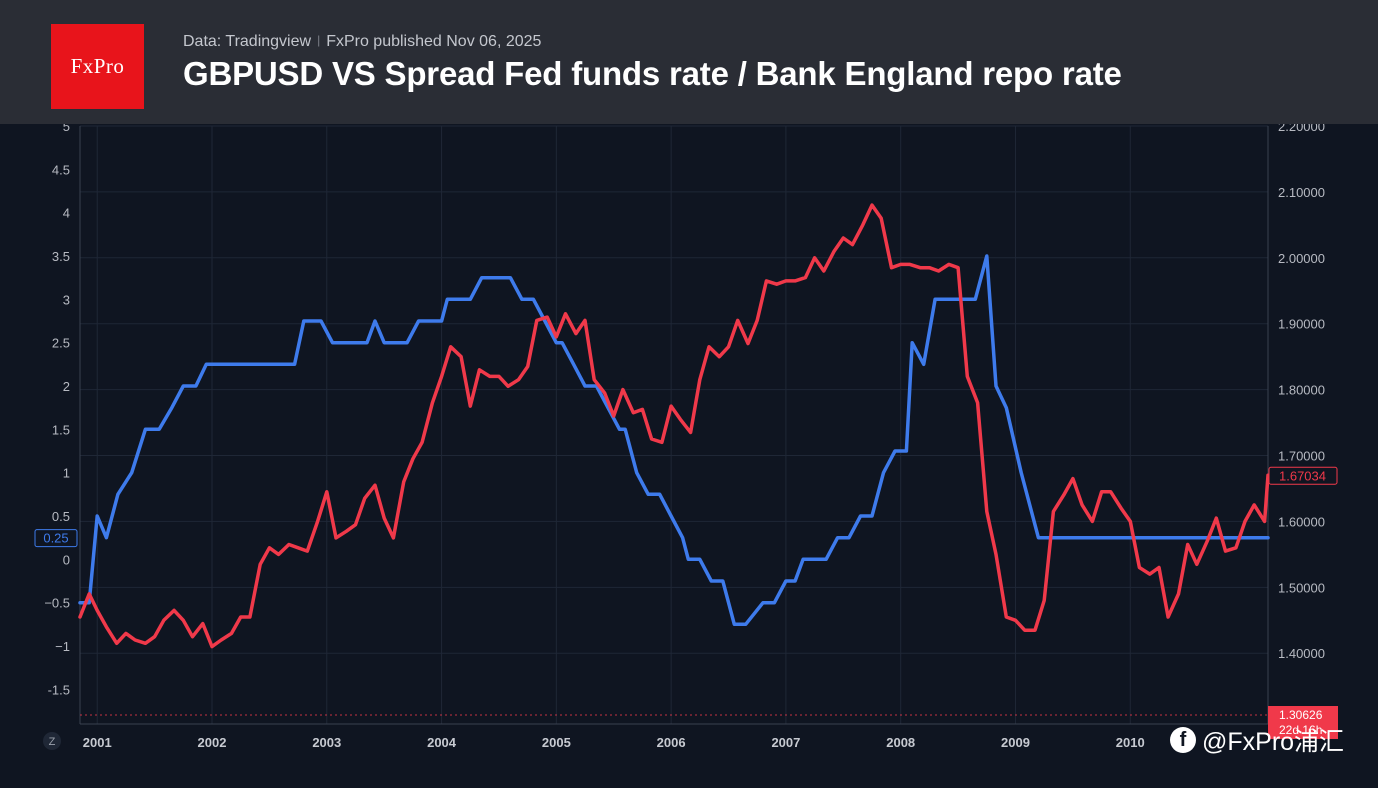 This screenshot has width=1378, height=788. Describe the element at coordinates (1301, 715) in the screenshot. I see `price-tag-label: 1.30626` at that location.